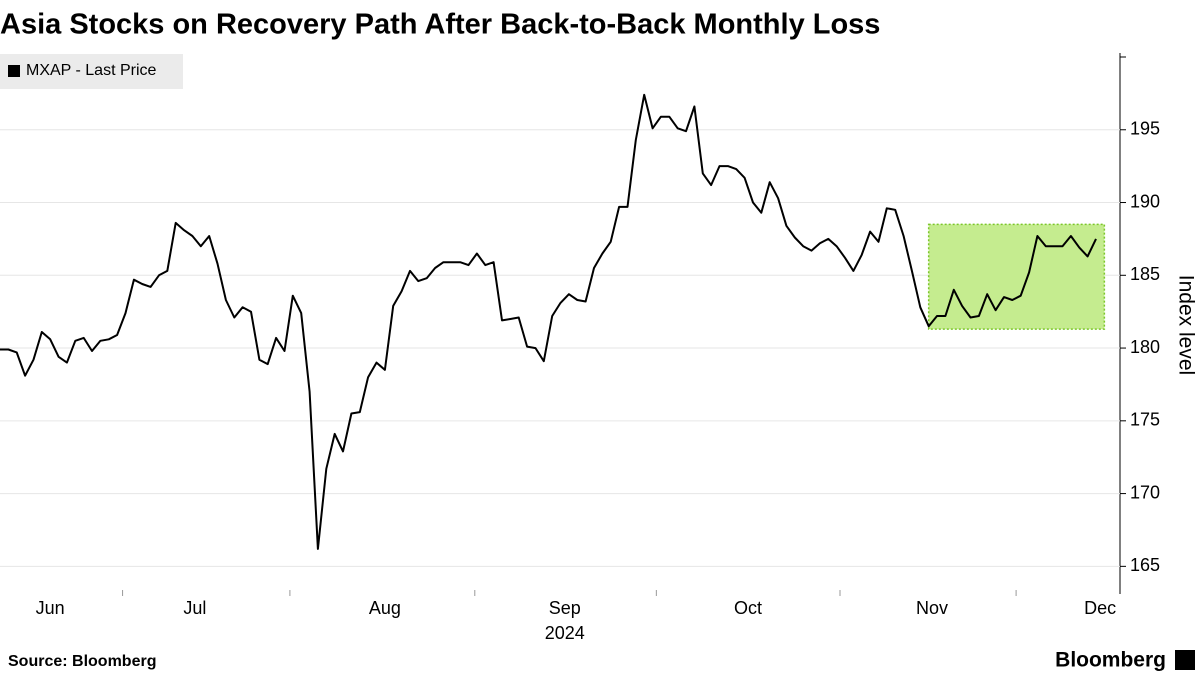 This screenshot has height=680, width=1200. What do you see at coordinates (748, 608) in the screenshot?
I see `x-tick-label: Oct` at bounding box center [748, 608].